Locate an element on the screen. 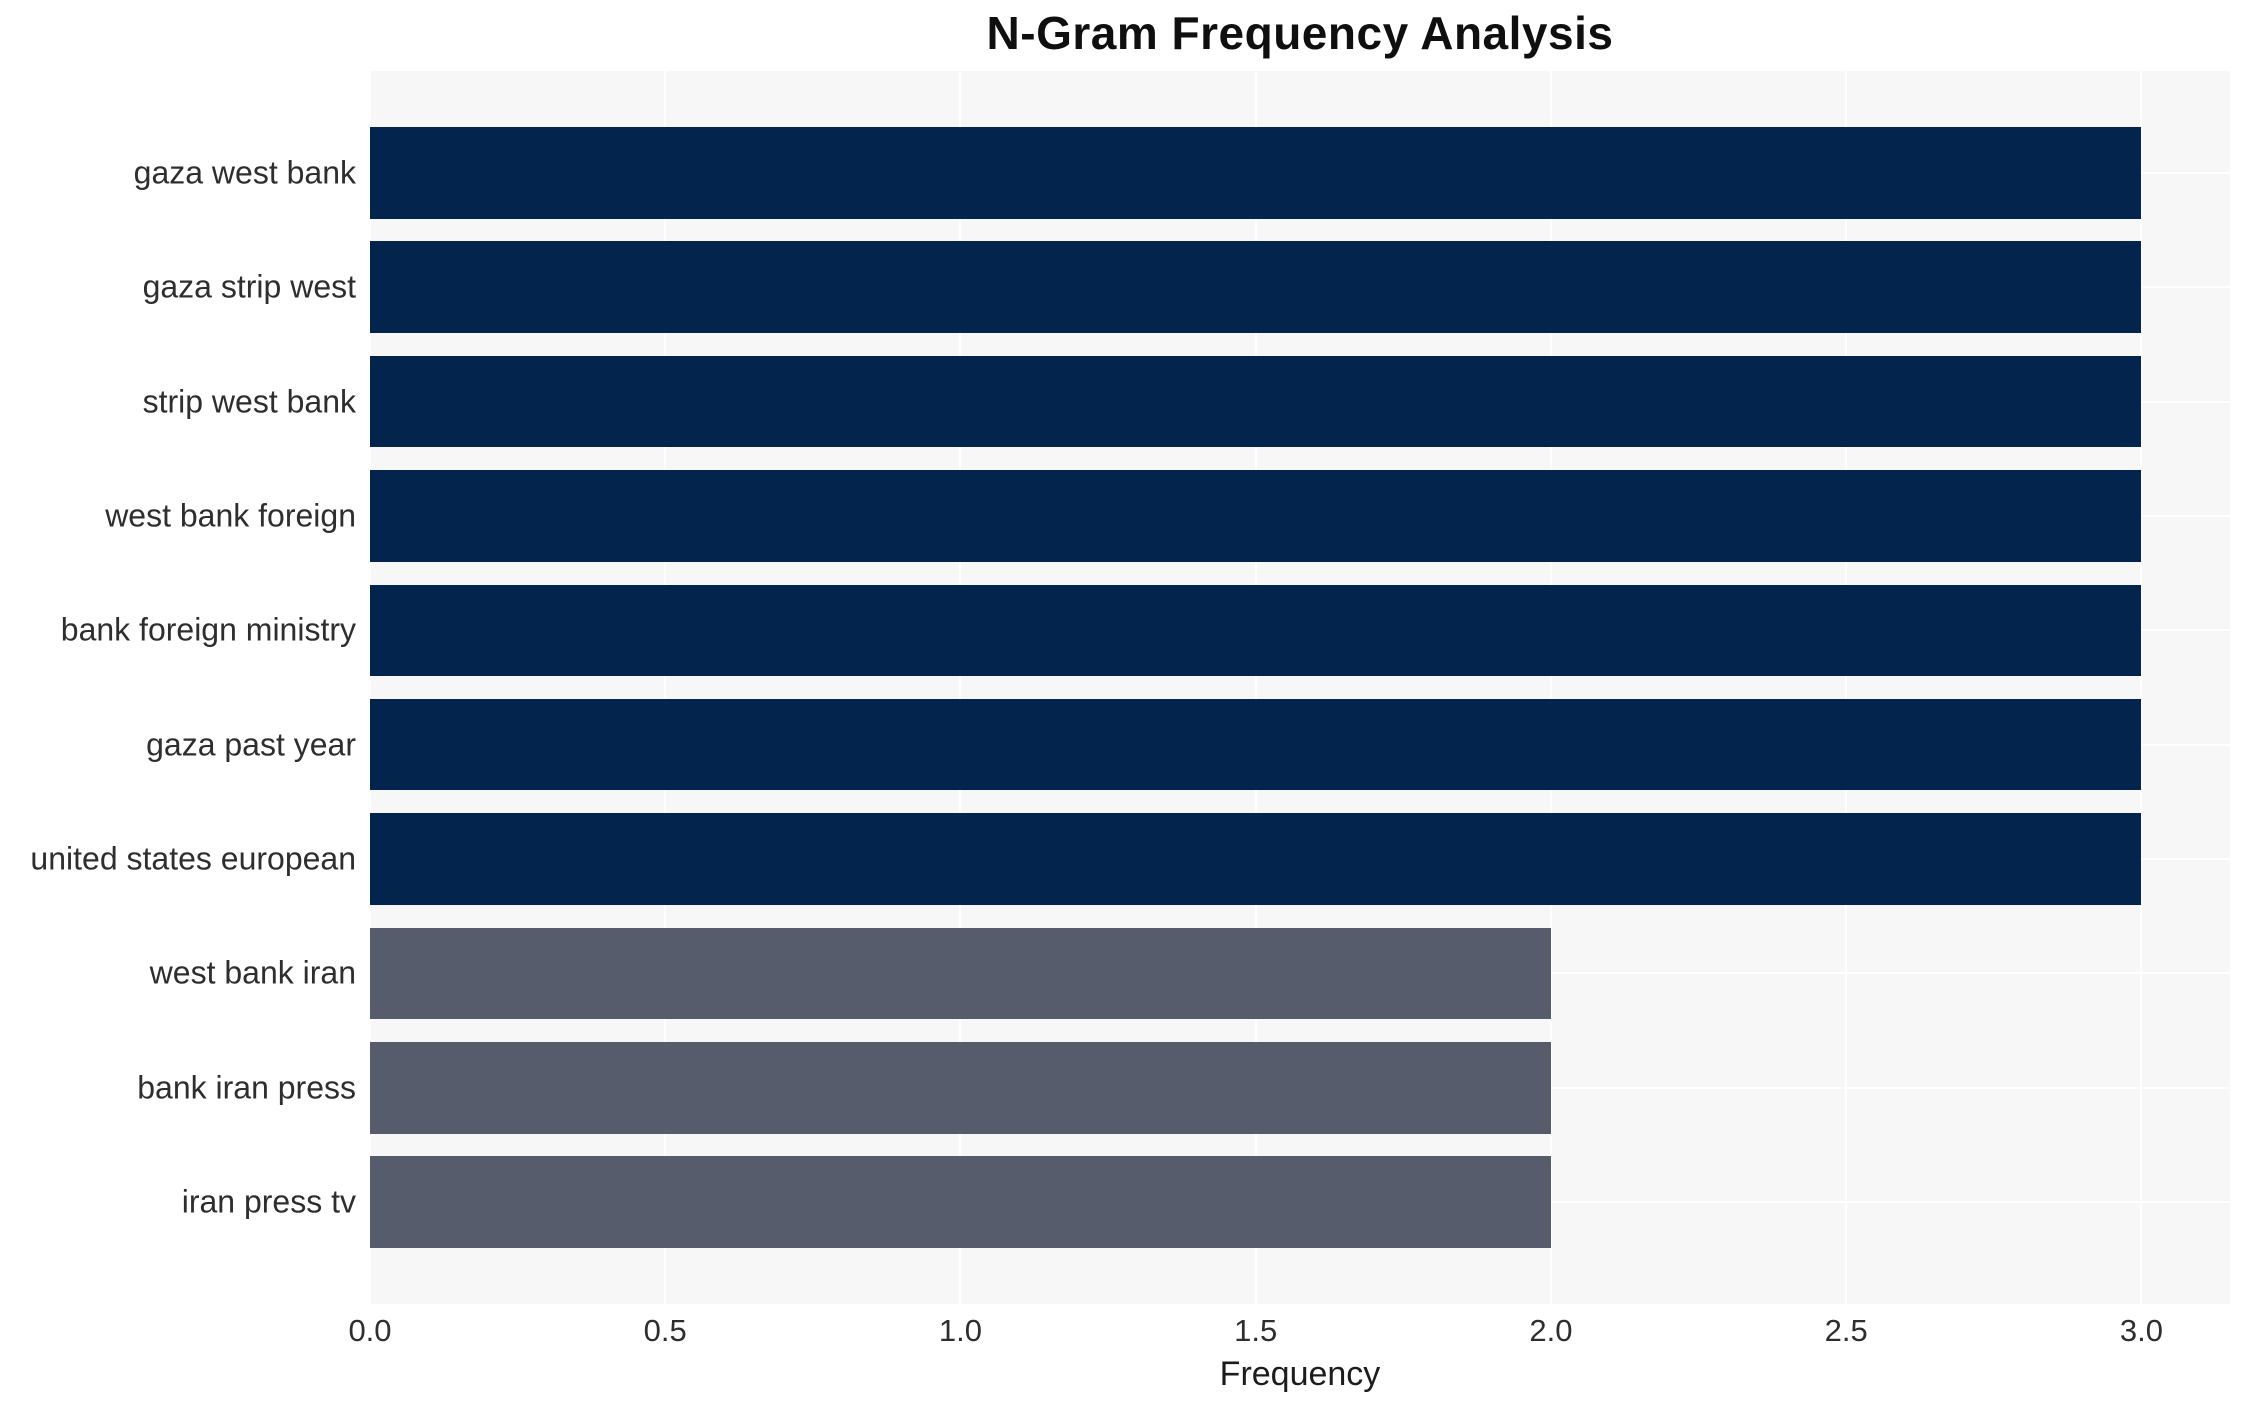 The width and height of the screenshot is (2249, 1402). x-tick-label: 3.0 is located at coordinates (2141, 1330).